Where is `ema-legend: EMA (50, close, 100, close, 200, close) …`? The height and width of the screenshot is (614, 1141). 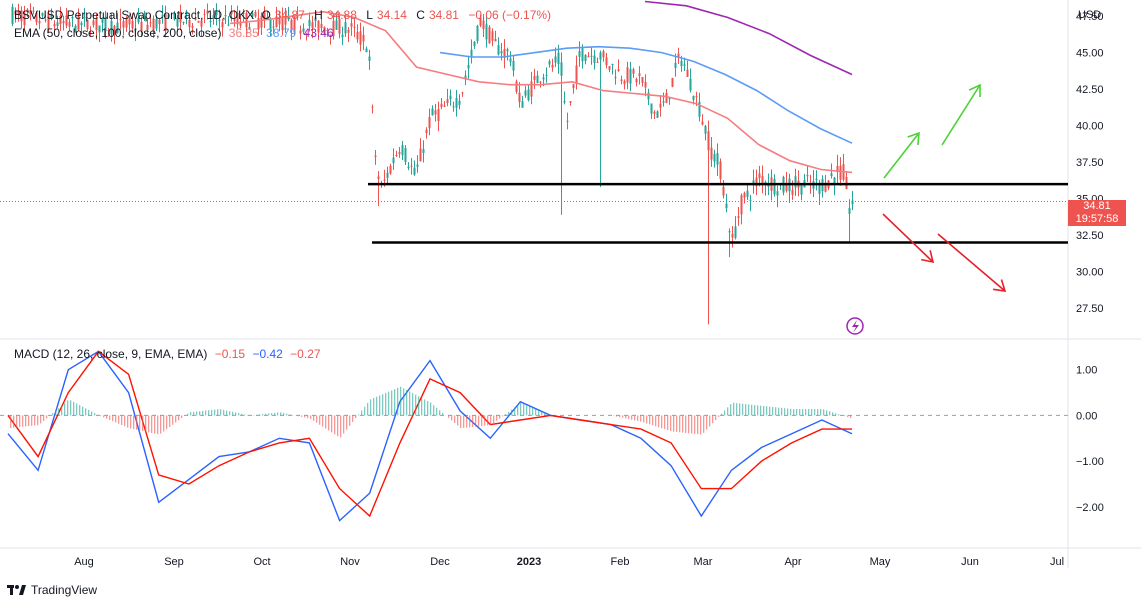
ema-legend: EMA (50, close, 100, close, 200, close) … is located at coordinates (176, 33).